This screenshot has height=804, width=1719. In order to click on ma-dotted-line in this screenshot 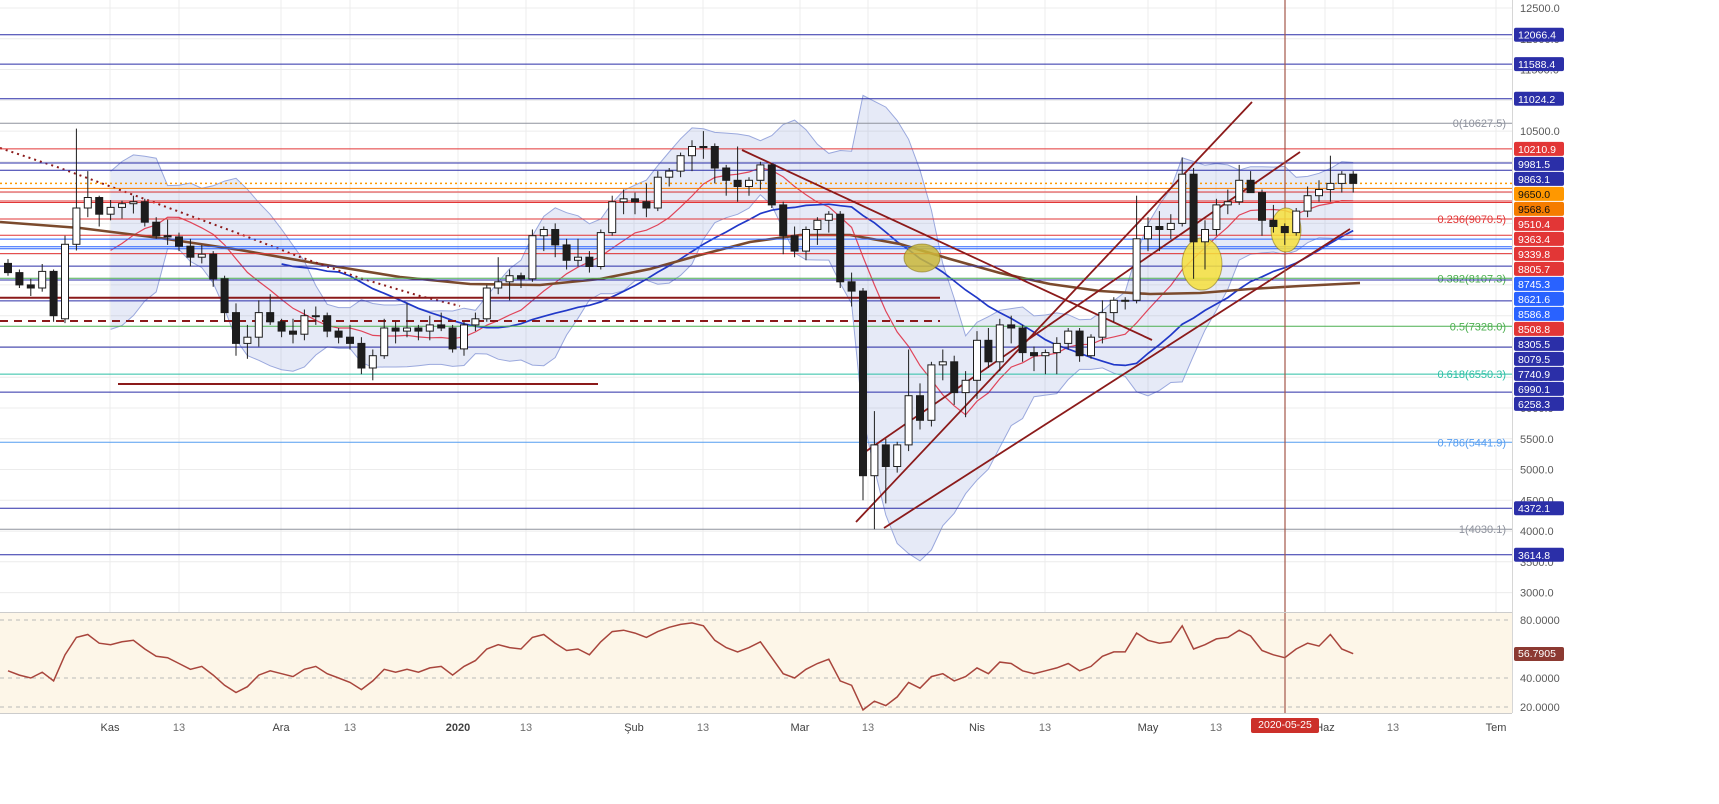, I will do `click(230, 227)`.